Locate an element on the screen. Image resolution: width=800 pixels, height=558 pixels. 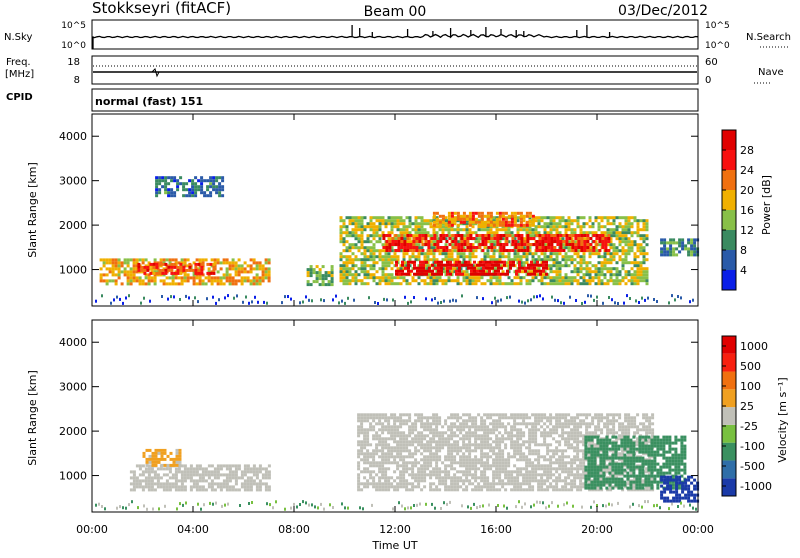
range-tick-label: 1000 is located at coordinates (73, 270).